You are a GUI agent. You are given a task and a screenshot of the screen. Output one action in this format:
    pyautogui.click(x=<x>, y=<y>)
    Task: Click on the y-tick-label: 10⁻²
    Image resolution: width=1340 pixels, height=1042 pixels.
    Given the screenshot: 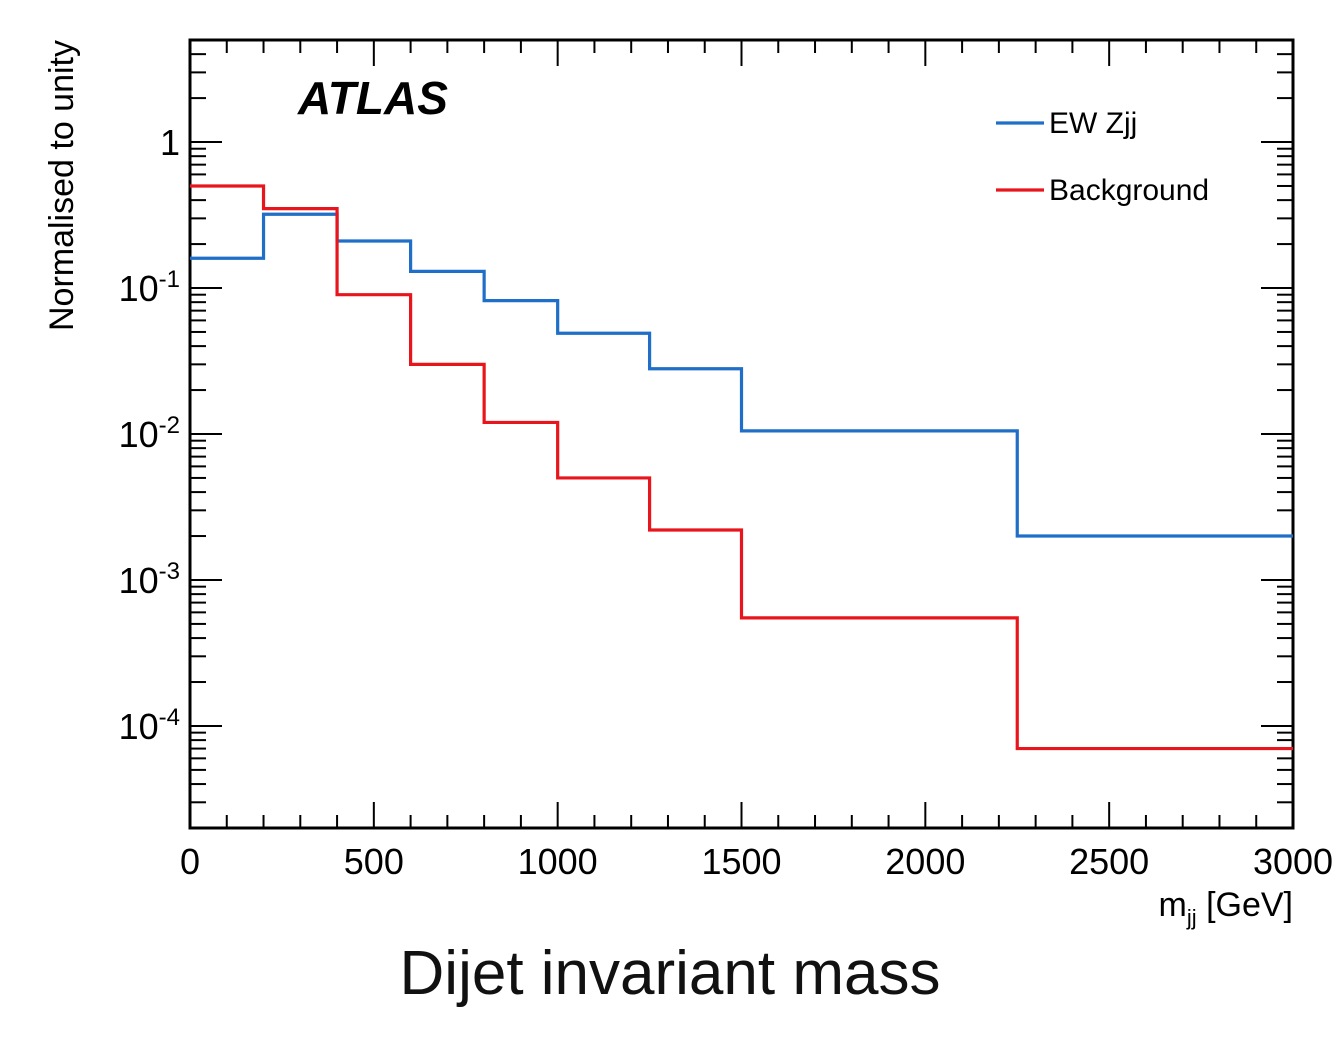 What is the action you would take?
    pyautogui.click(x=149, y=433)
    